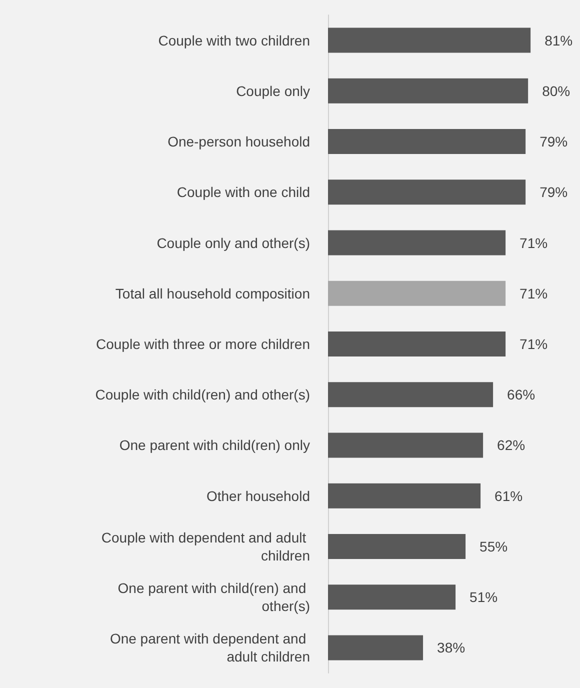  I want to click on y-tick-label: One parent with dependent and adult children, so click(210, 647).